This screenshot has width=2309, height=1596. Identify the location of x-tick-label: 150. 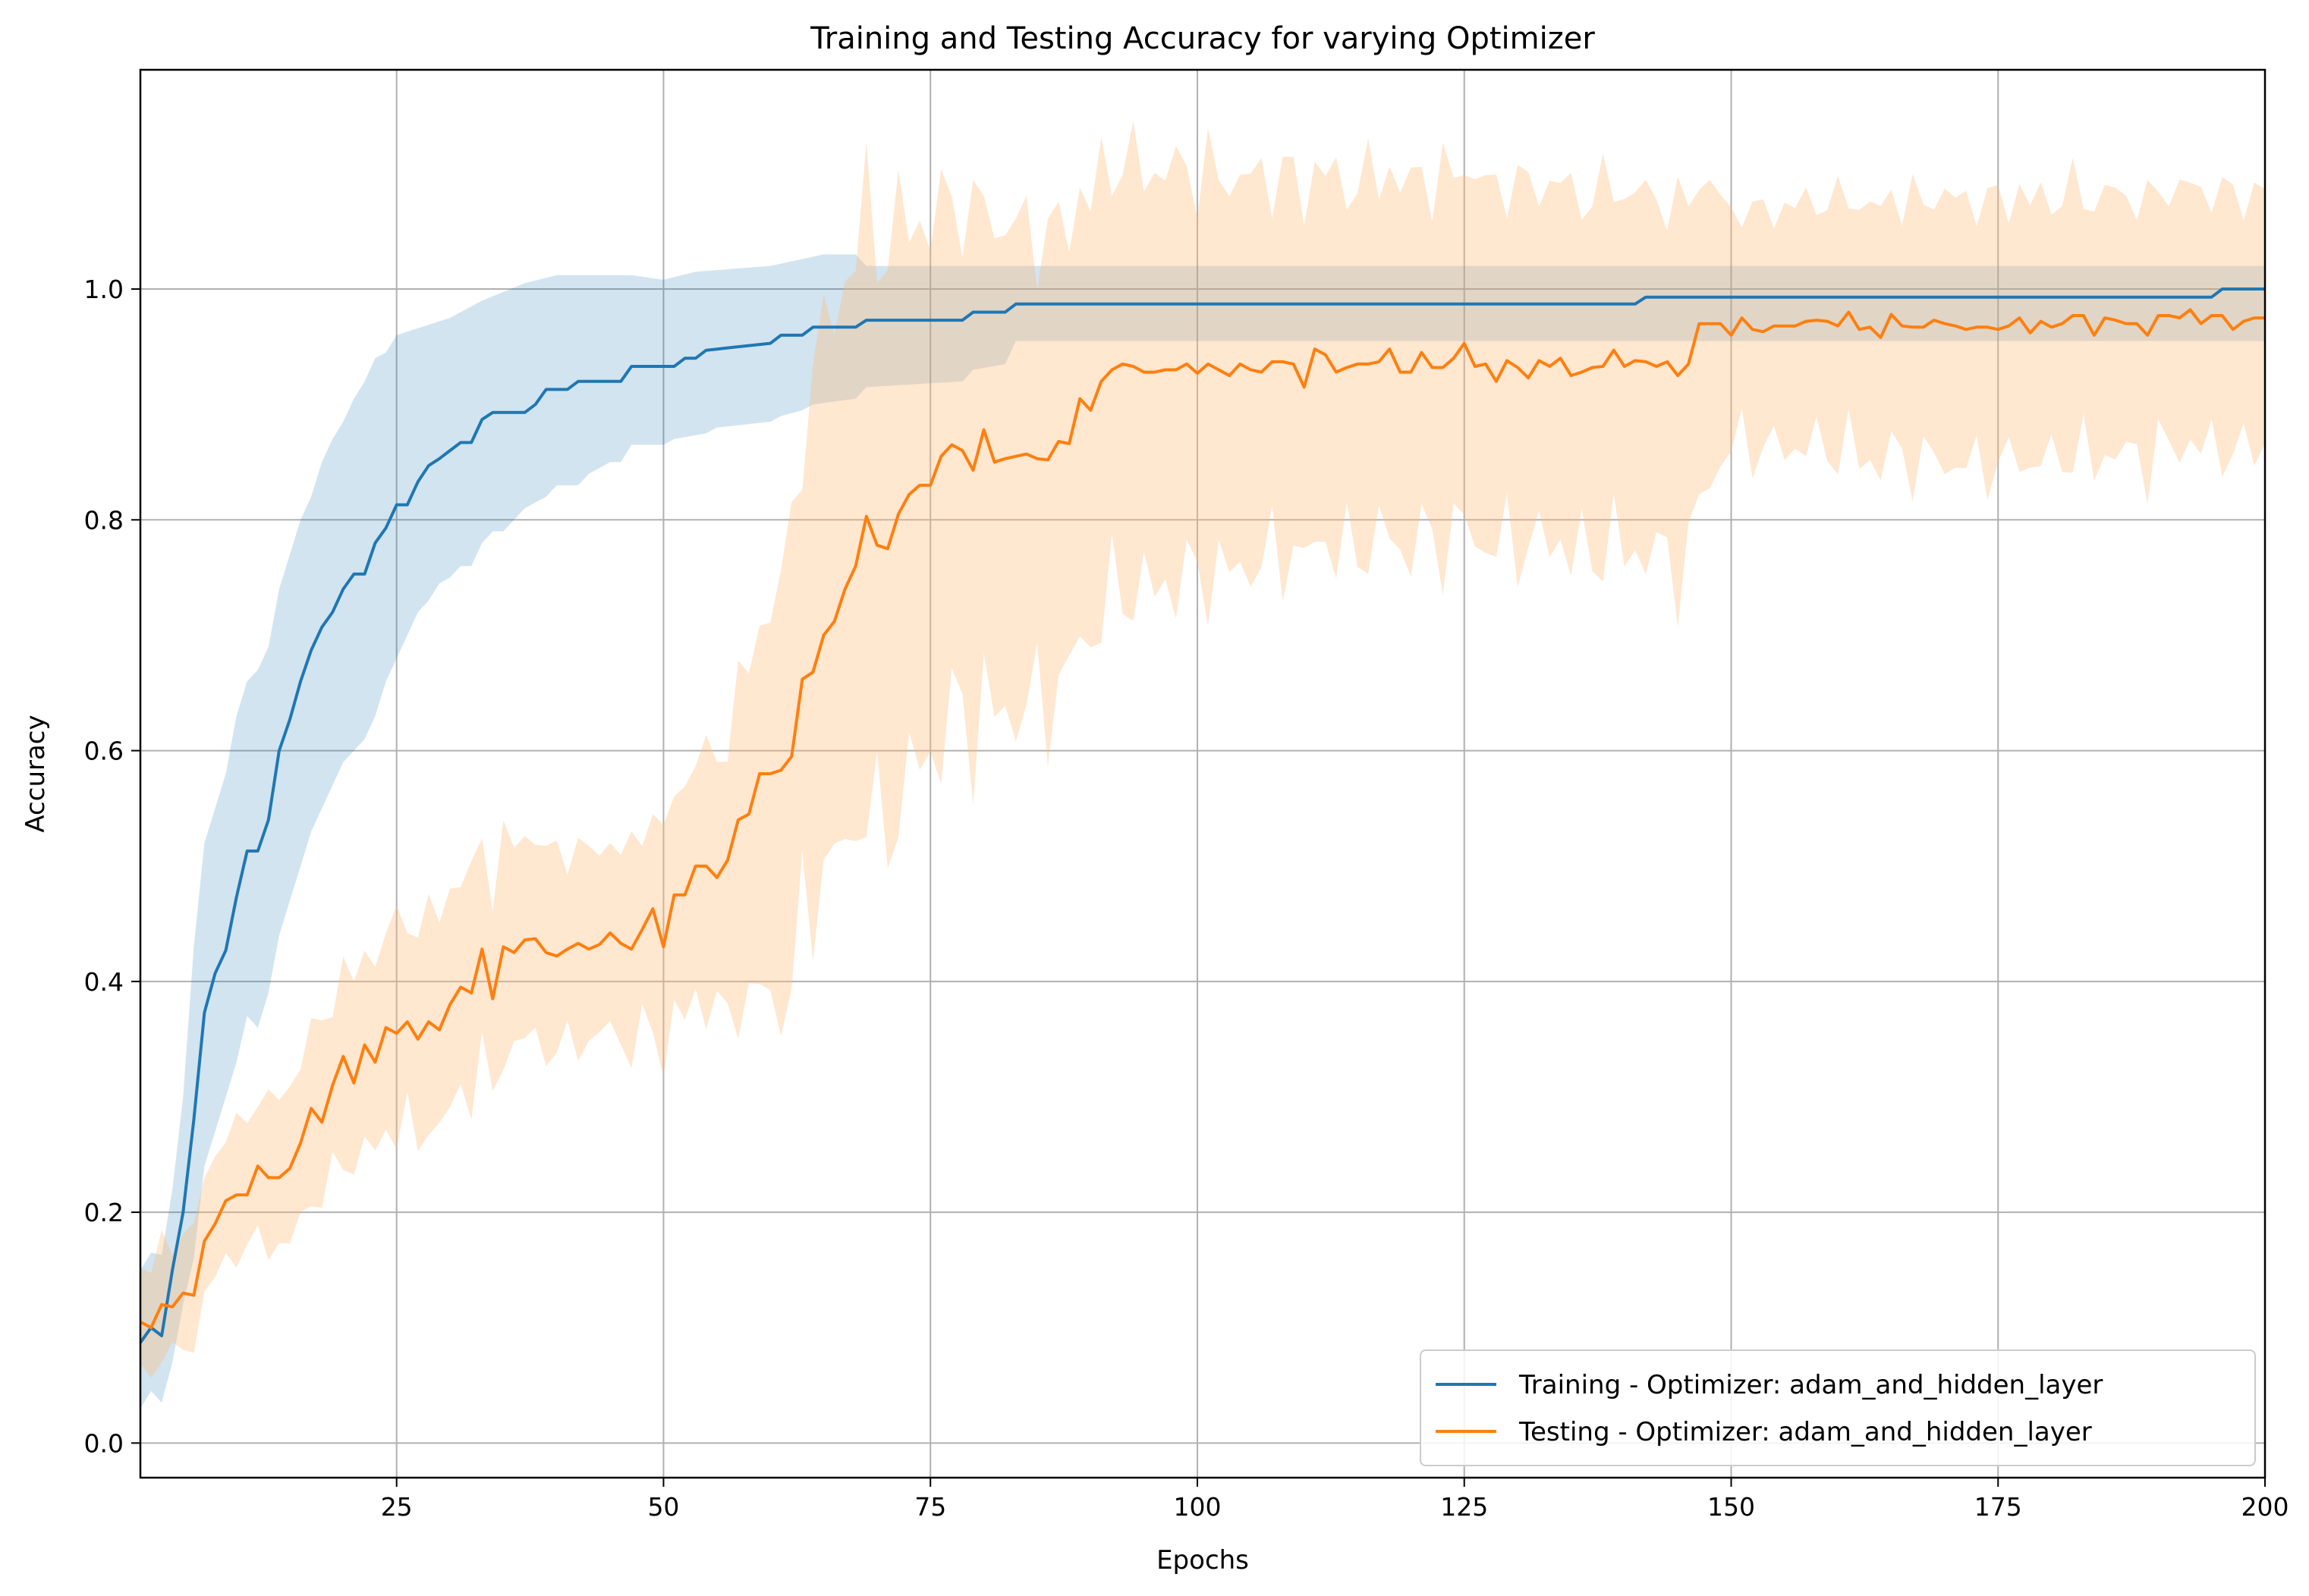
(1731, 1507).